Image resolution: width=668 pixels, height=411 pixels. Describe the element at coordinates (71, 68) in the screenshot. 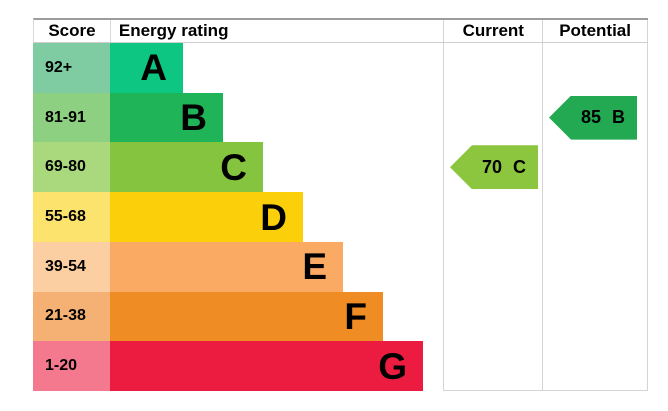

I see `band-score-range: 92+` at that location.